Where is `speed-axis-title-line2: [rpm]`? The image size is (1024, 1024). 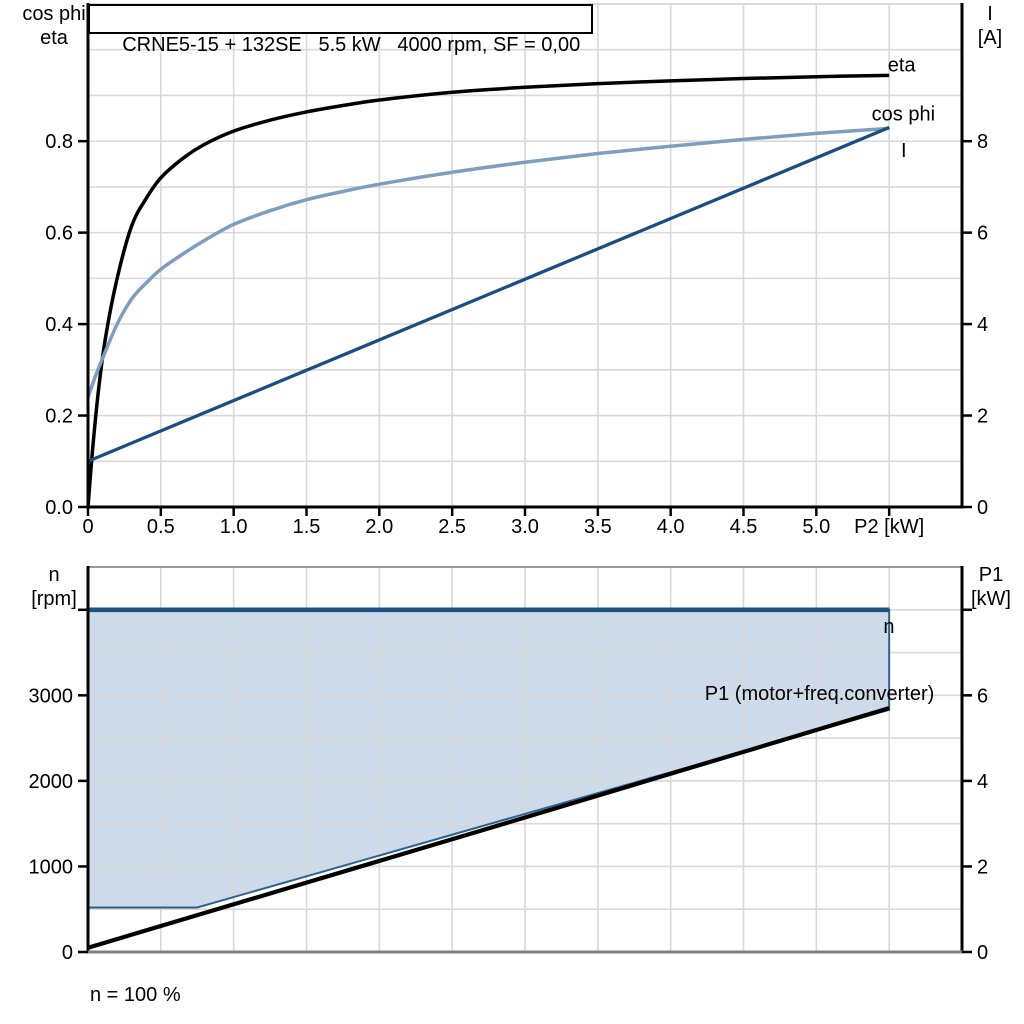 speed-axis-title-line2: [rpm] is located at coordinates (54, 599).